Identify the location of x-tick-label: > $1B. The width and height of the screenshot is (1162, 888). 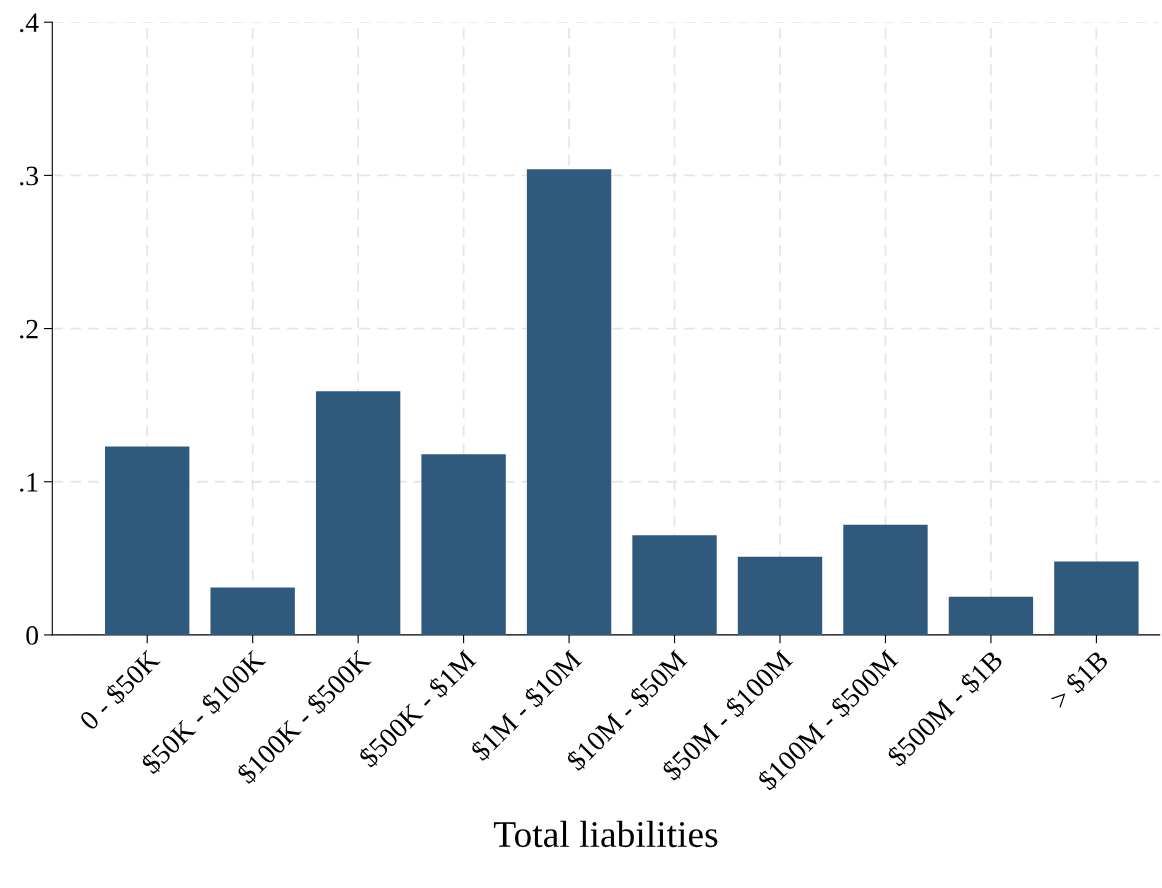
(1079, 679).